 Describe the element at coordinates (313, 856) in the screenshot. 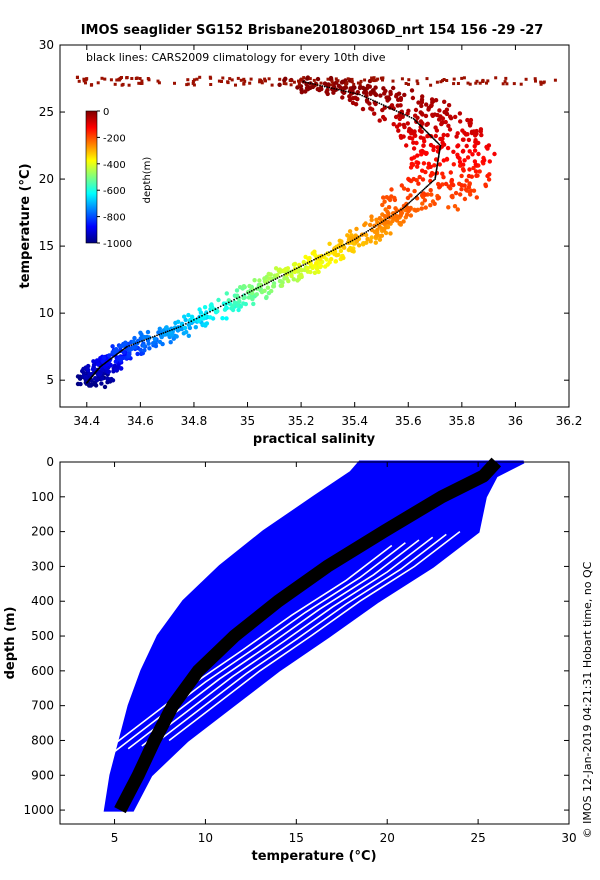

I see `dt-x-axis-label: temperature (°C)` at that location.